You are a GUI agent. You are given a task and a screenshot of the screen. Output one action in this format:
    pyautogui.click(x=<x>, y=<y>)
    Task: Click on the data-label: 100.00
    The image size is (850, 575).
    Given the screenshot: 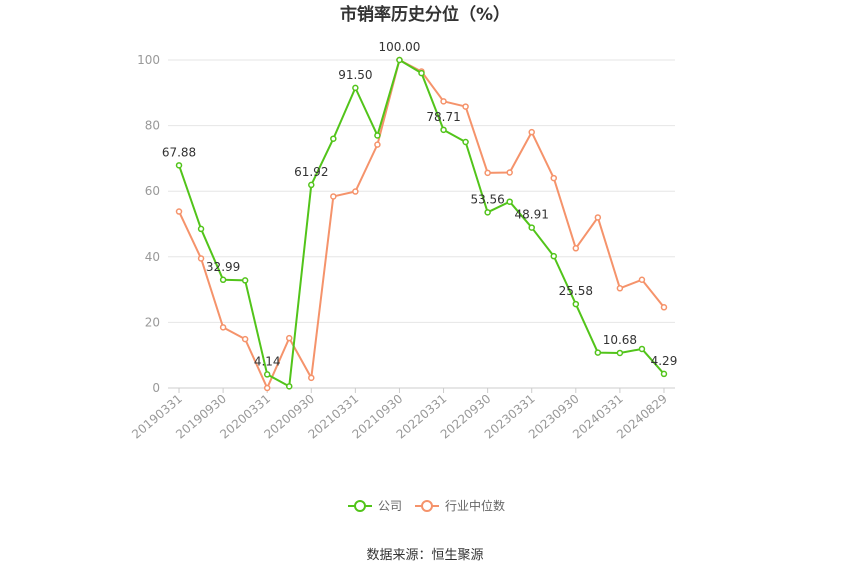 What is the action you would take?
    pyautogui.click(x=399, y=47)
    